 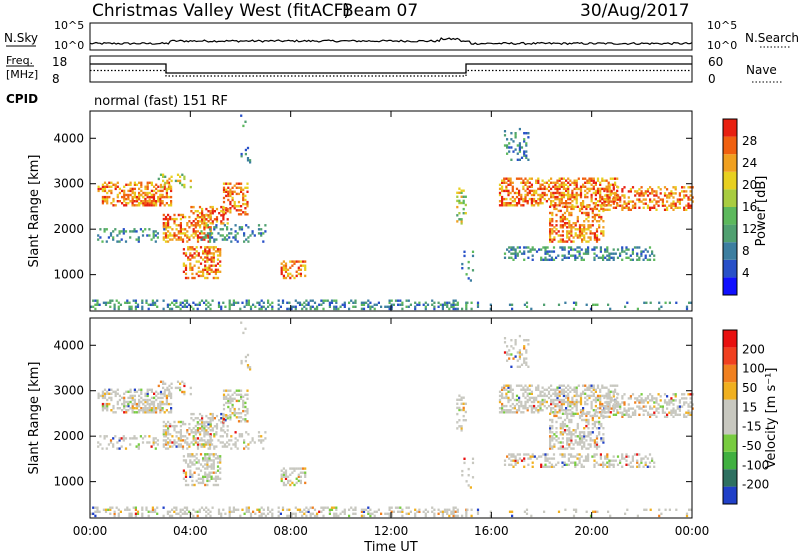 I want to click on colorbar-swatch, so click(x=730, y=443).